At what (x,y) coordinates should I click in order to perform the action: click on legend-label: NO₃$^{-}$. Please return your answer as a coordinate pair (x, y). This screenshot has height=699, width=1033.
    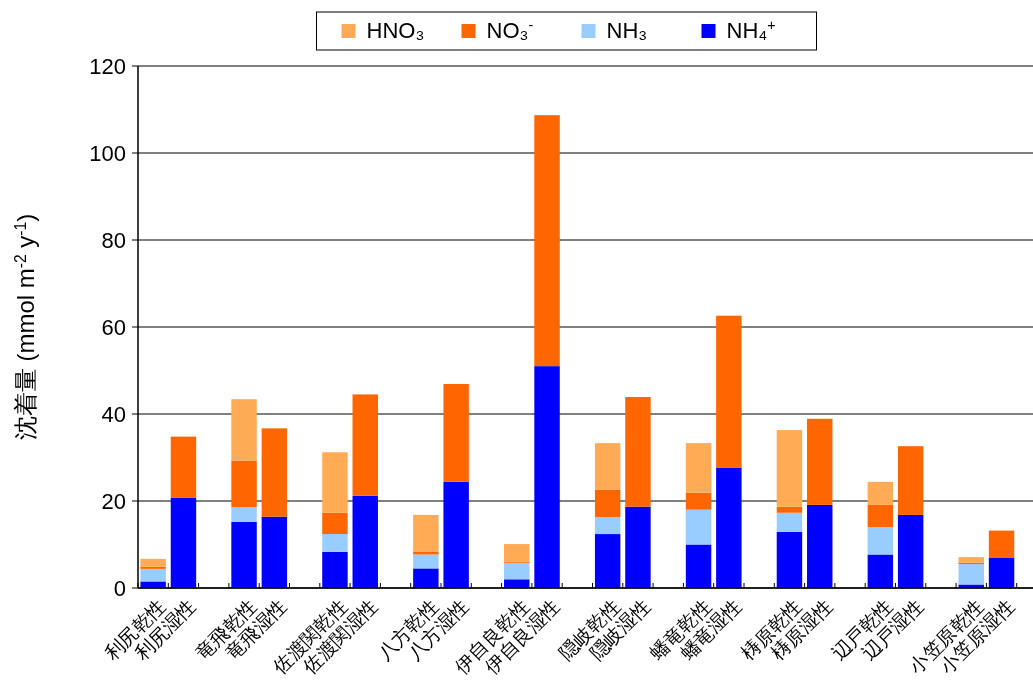
    Looking at the image, I should click on (510, 30).